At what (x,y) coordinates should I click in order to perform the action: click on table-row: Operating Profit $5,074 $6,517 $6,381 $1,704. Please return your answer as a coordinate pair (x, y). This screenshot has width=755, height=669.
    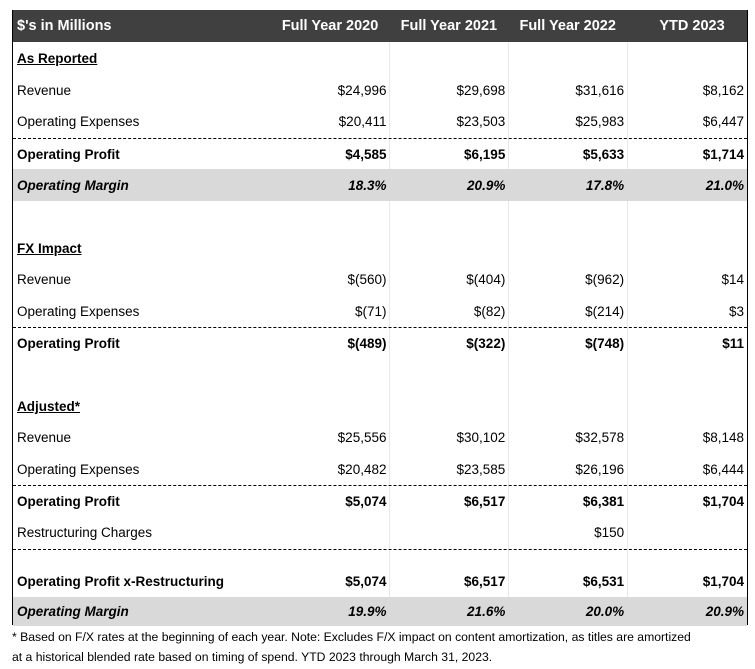
    Looking at the image, I should click on (380, 501).